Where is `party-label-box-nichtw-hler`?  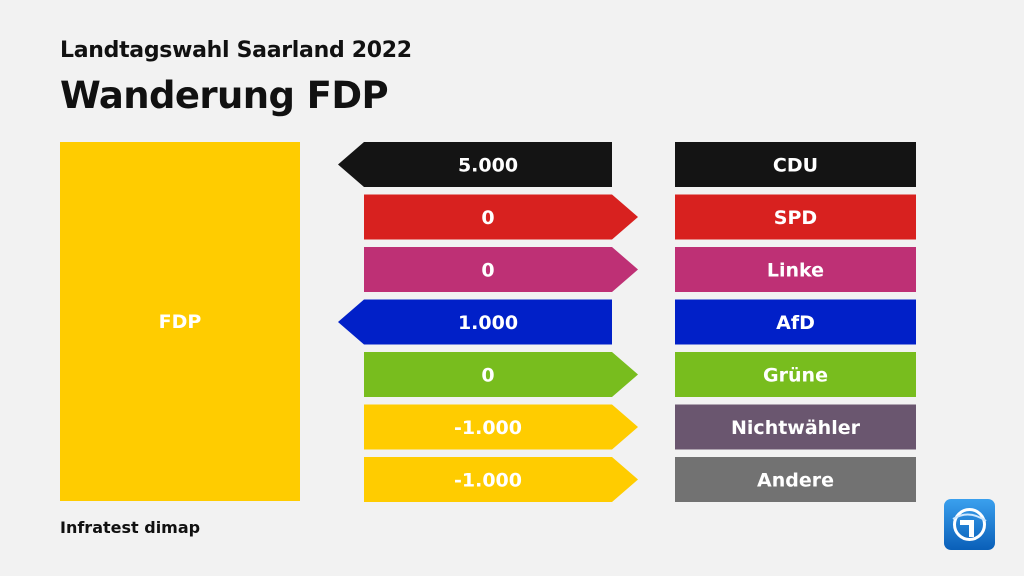 party-label-box-nichtw-hler is located at coordinates (795, 427).